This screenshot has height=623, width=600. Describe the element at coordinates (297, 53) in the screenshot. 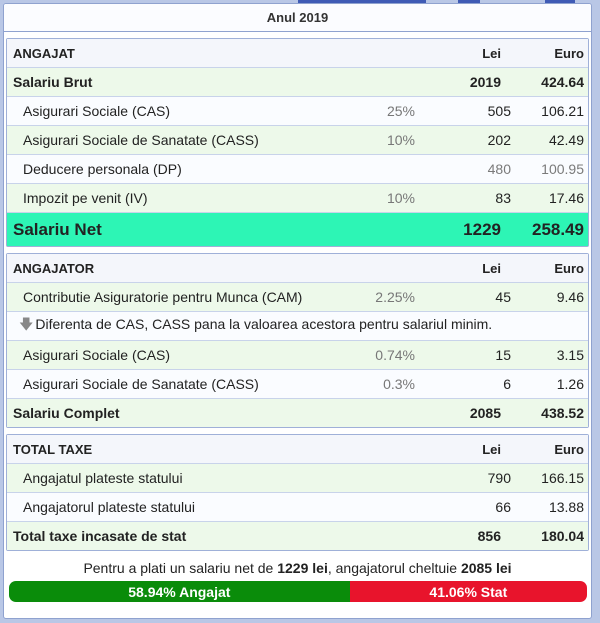

I see `angajat-header-row: ANGAJAT Lei Euro` at that location.